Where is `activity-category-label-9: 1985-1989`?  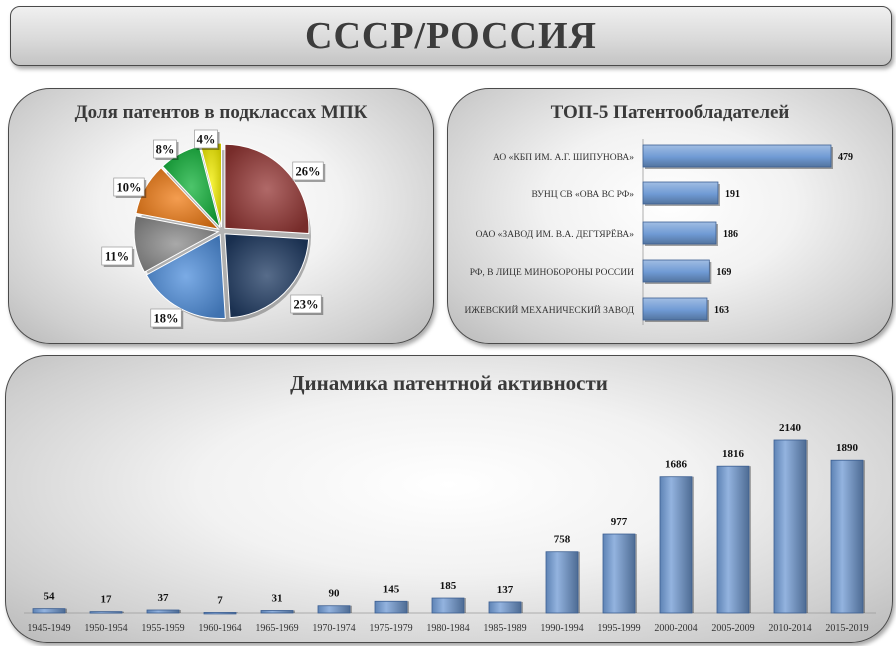 activity-category-label-9: 1985-1989 is located at coordinates (504, 628).